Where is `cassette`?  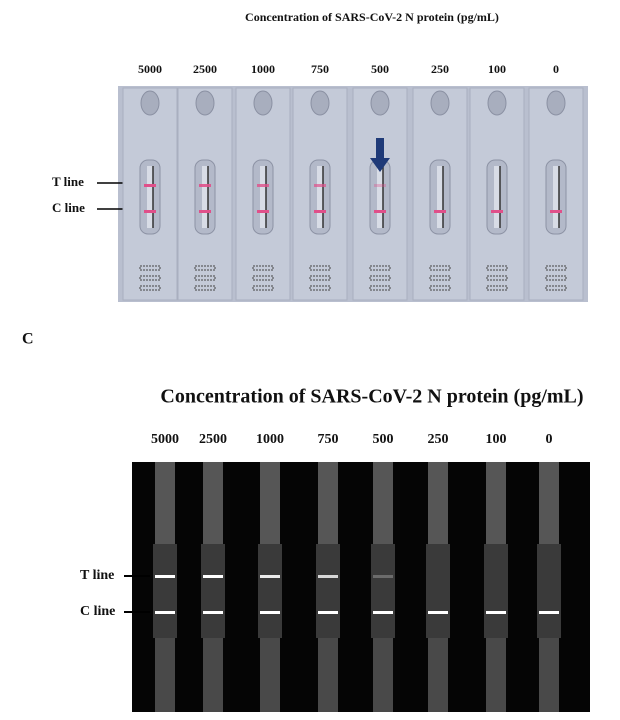 cassette is located at coordinates (380, 194).